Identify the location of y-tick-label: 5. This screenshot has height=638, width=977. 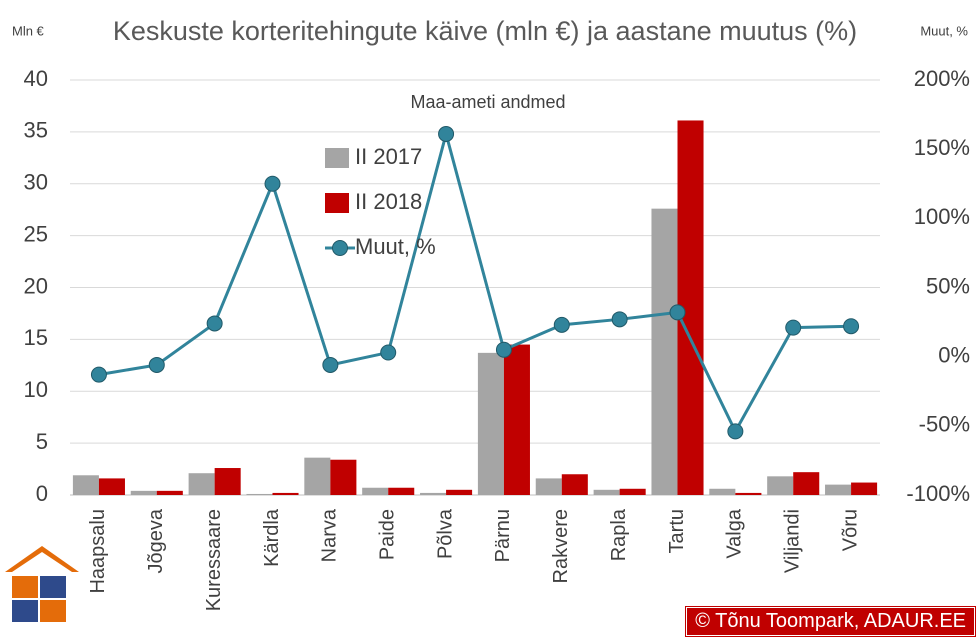
(42, 441).